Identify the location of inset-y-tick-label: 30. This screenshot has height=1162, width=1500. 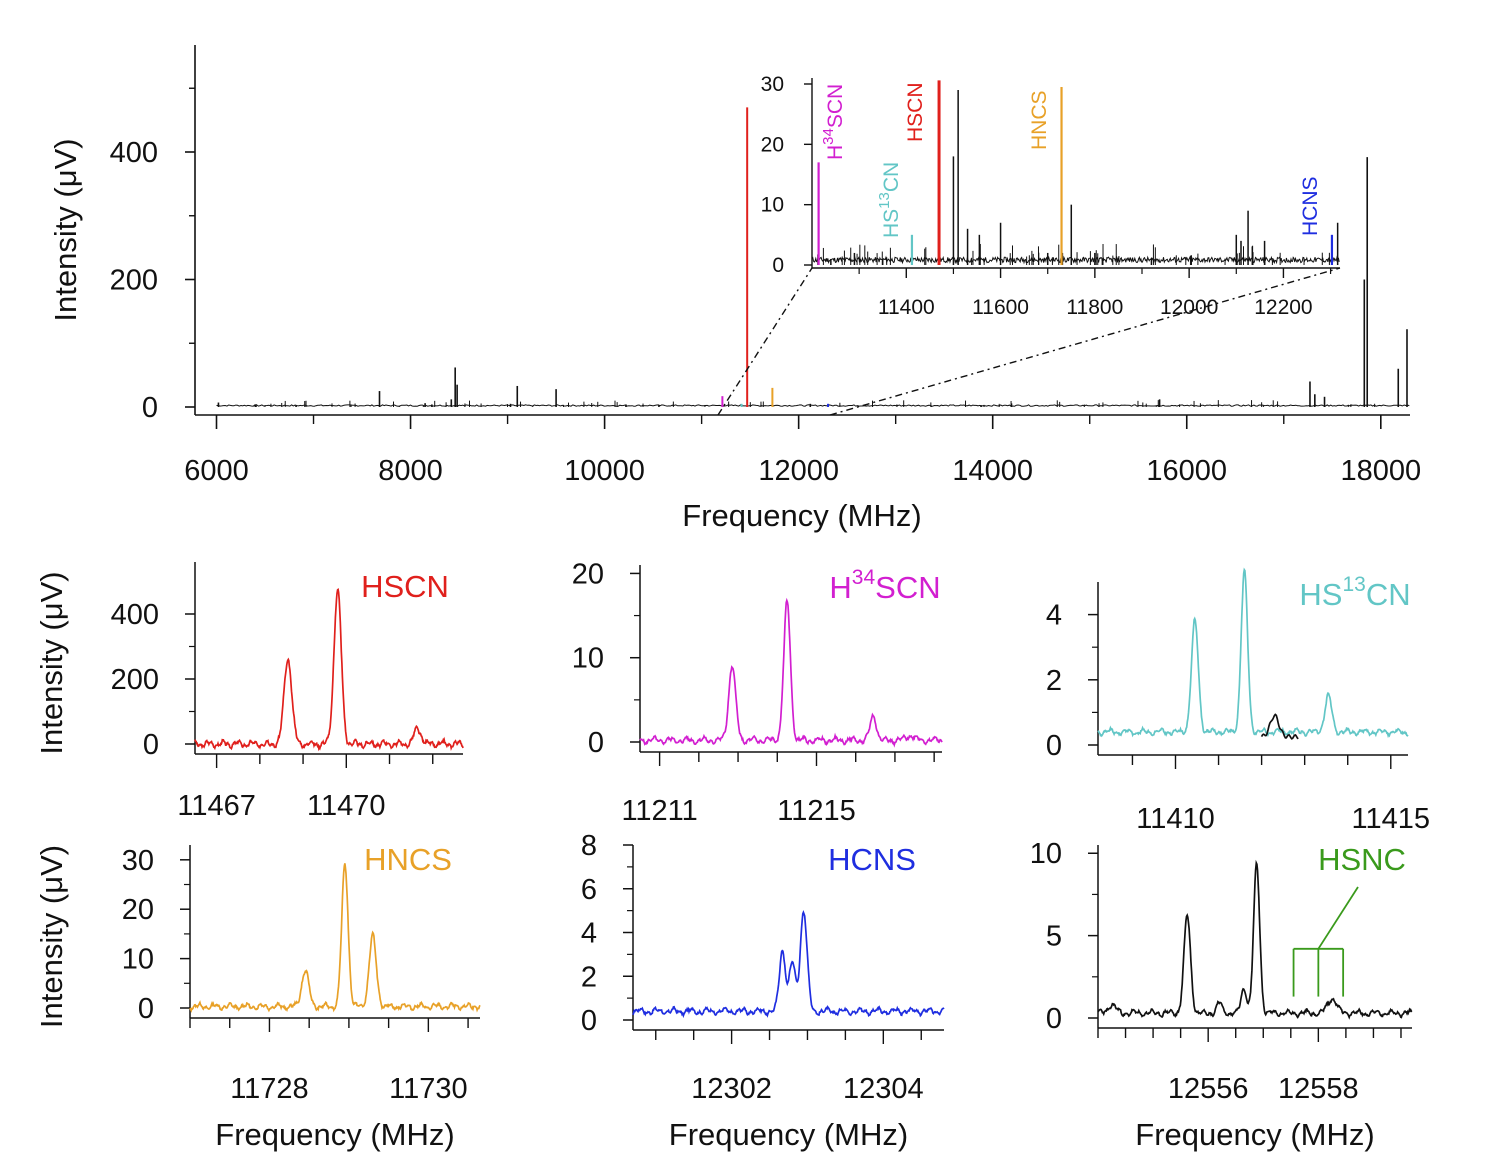
(772, 84).